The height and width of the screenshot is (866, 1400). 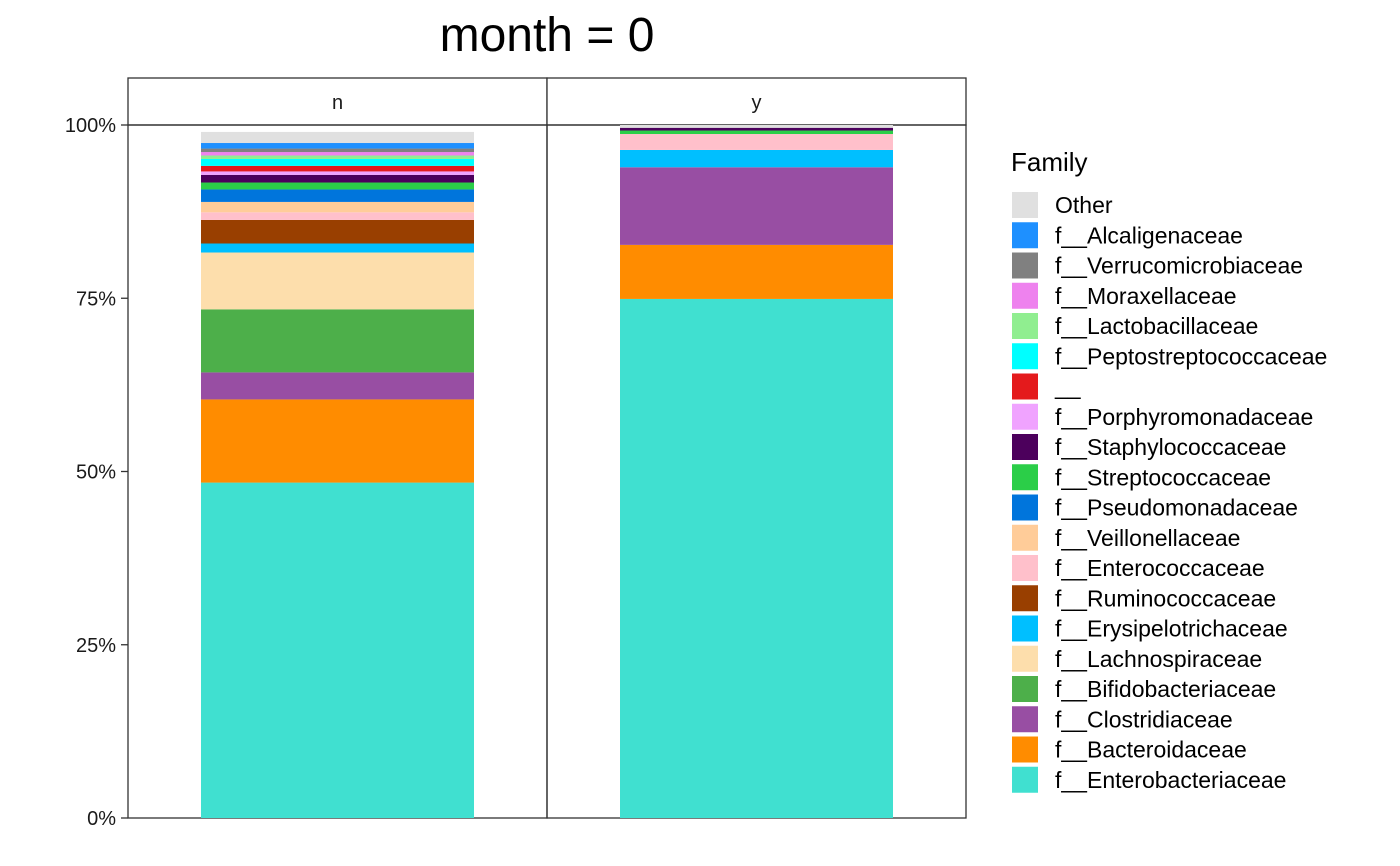 I want to click on legend-label: f__Erysipelotrichaceae, so click(x=1171, y=629).